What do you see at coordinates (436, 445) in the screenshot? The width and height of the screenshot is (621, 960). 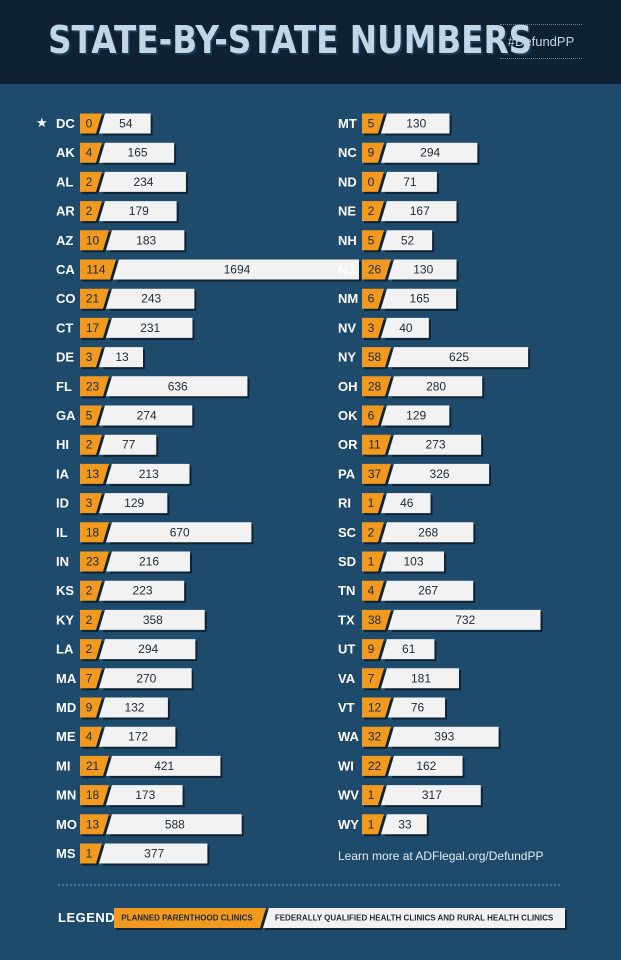 I see `fqhc-value-or: 273` at bounding box center [436, 445].